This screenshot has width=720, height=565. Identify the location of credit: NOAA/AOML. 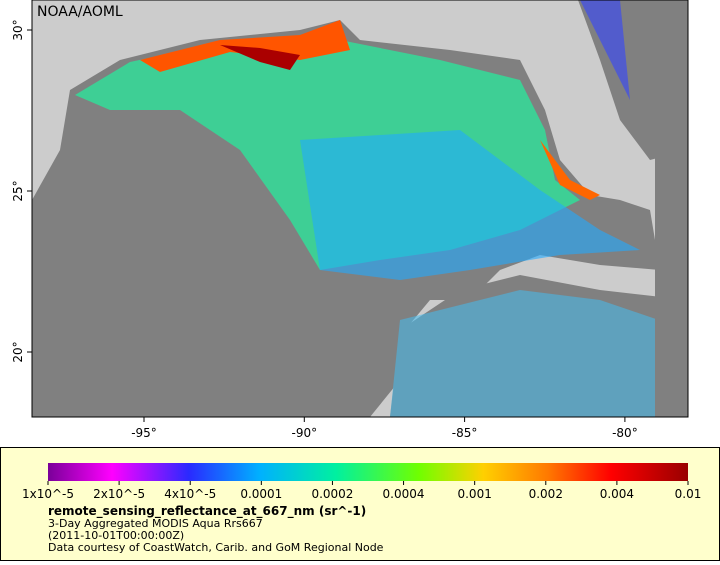
(80, 12).